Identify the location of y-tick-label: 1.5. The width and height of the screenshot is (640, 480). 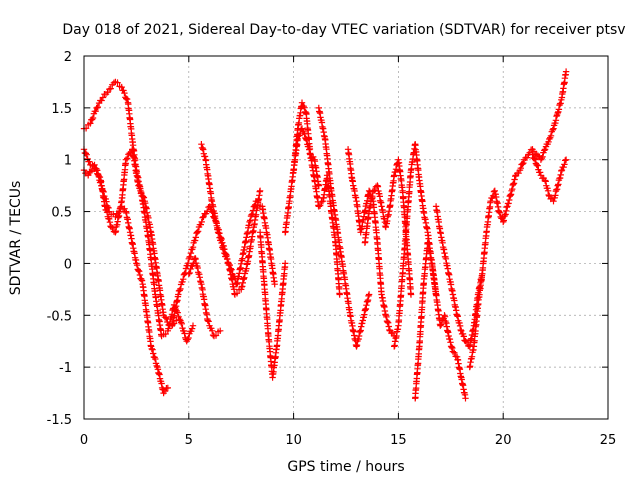
(61, 109).